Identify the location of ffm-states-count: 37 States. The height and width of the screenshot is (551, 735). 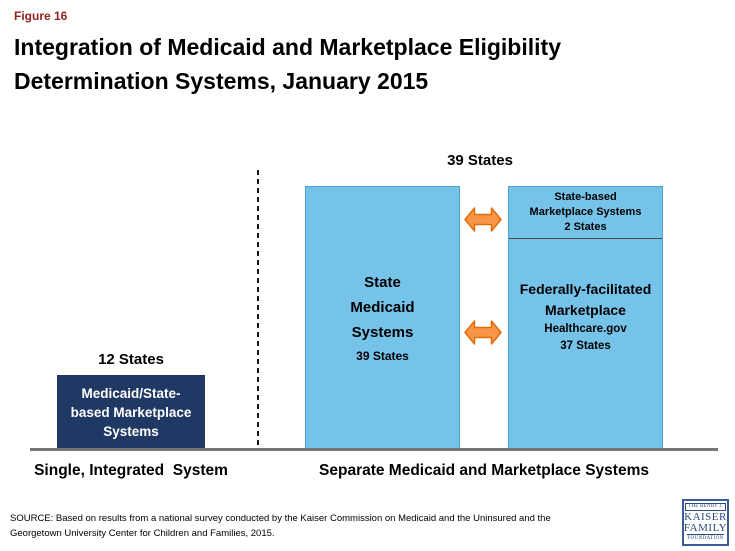
(585, 345).